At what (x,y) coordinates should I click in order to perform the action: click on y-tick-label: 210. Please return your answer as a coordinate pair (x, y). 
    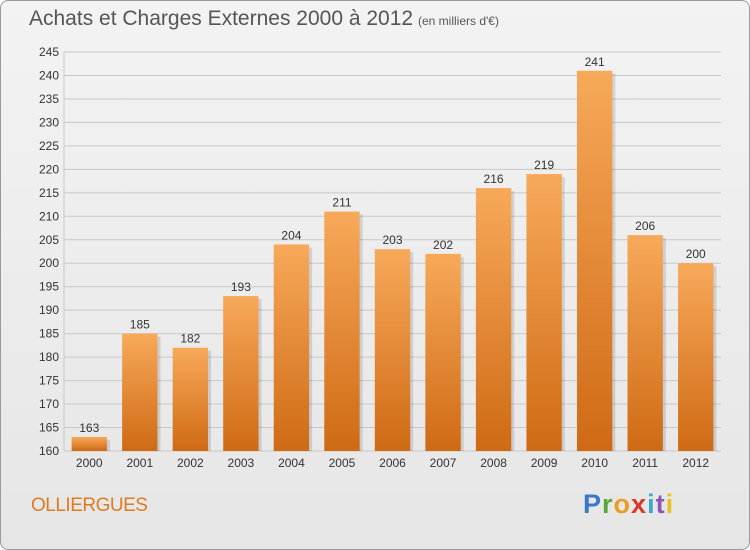
    Looking at the image, I should click on (49, 216).